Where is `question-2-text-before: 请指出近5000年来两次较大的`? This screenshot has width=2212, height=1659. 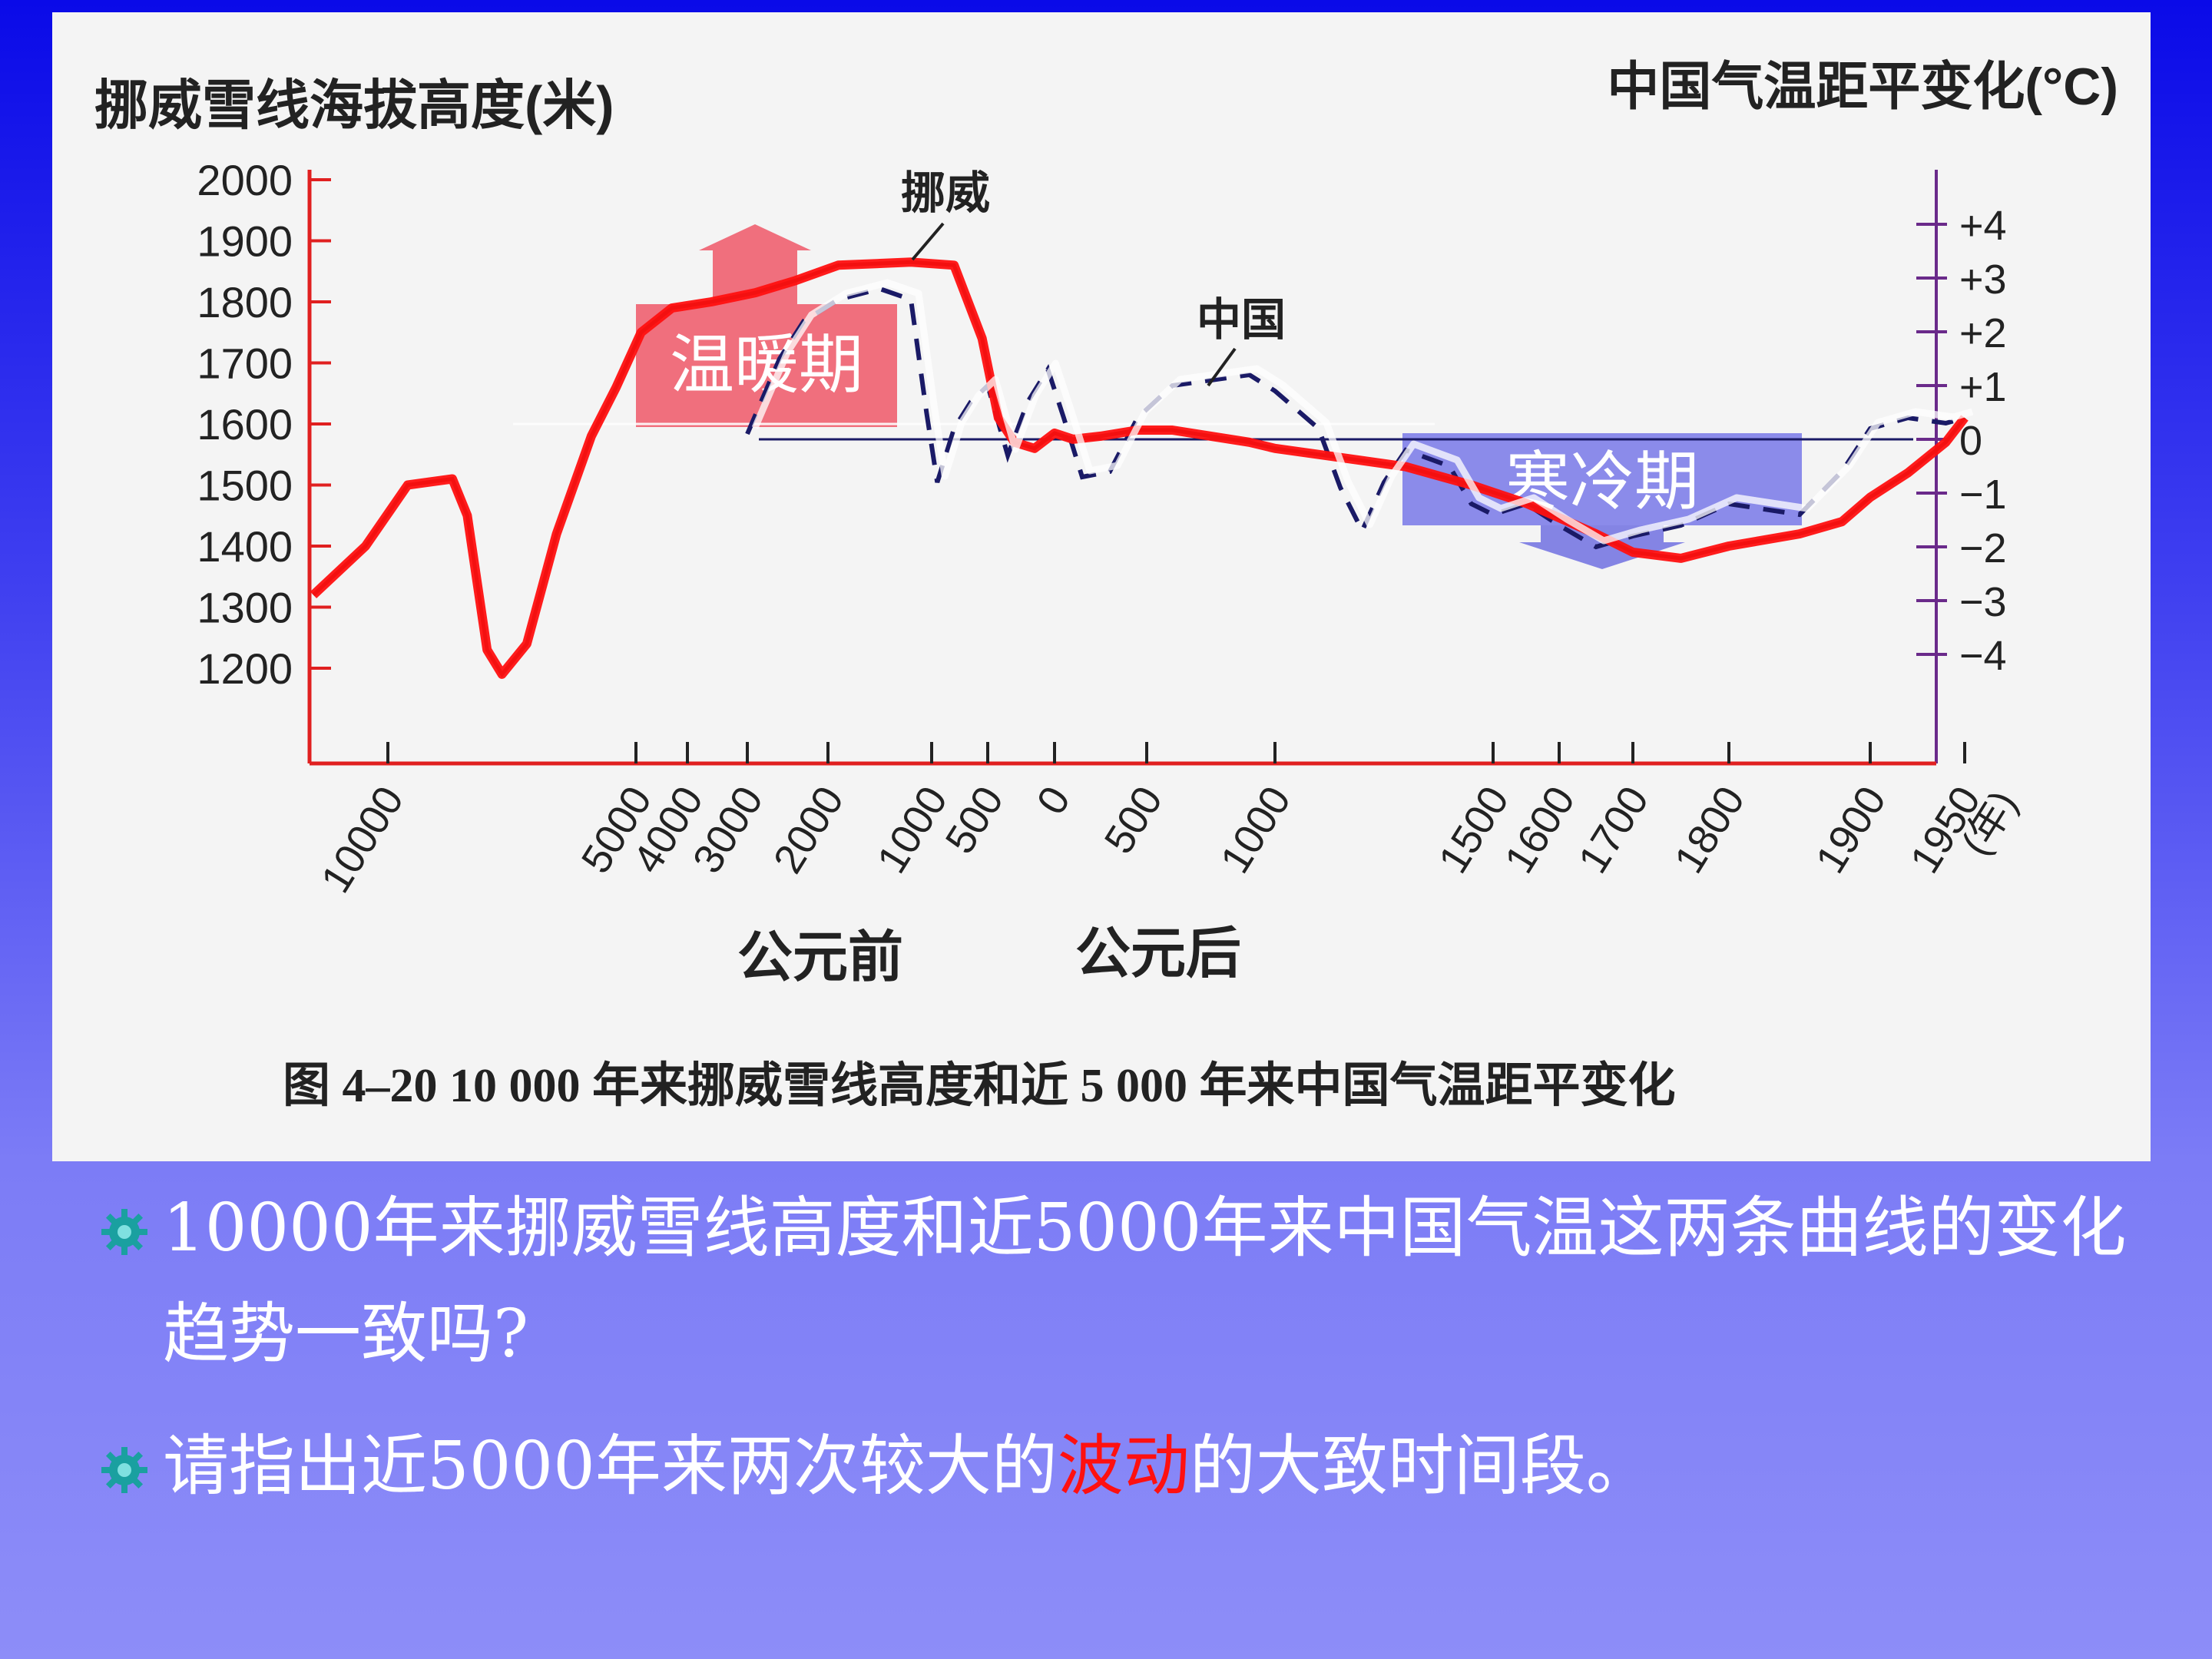 question-2-text-before: 请指出近5000年来两次较大的 is located at coordinates (610, 1466).